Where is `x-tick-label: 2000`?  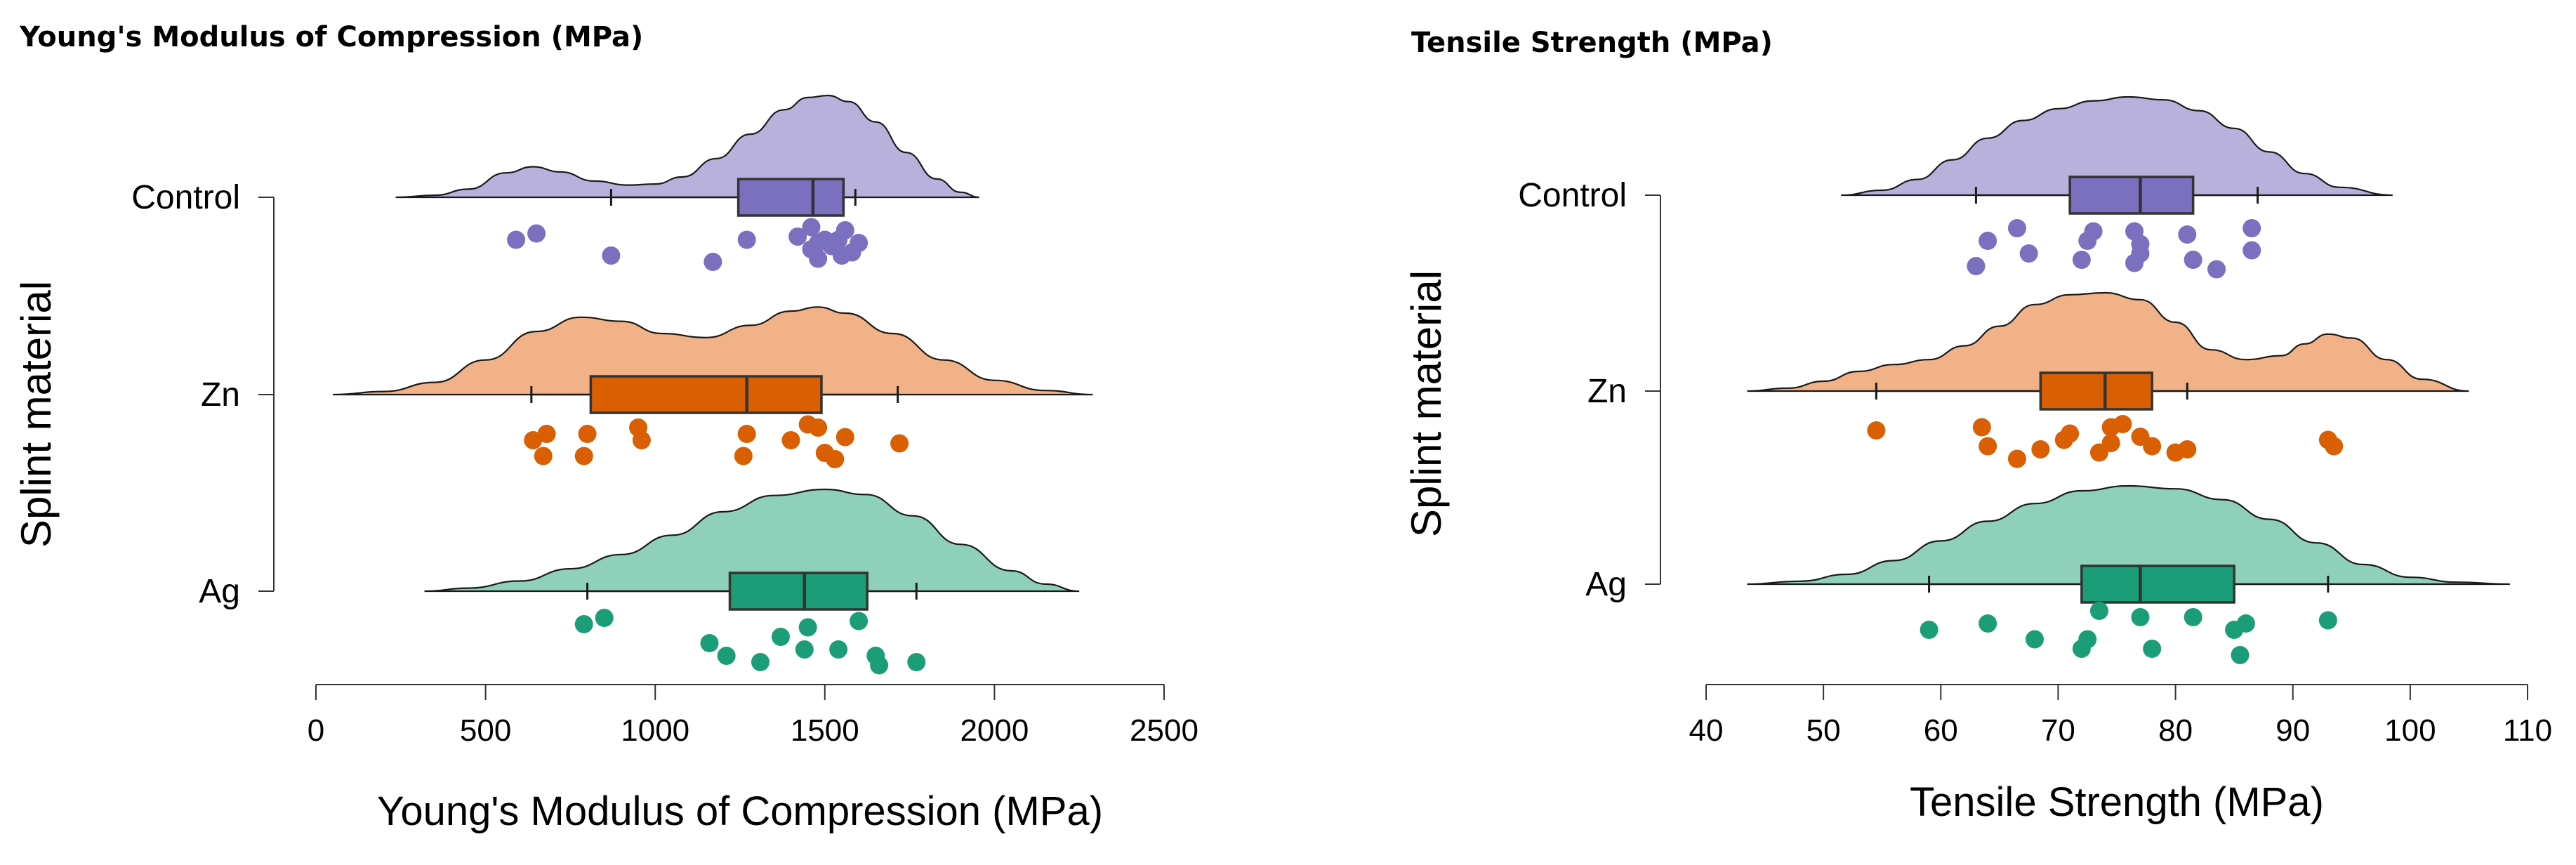 x-tick-label: 2000 is located at coordinates (994, 730).